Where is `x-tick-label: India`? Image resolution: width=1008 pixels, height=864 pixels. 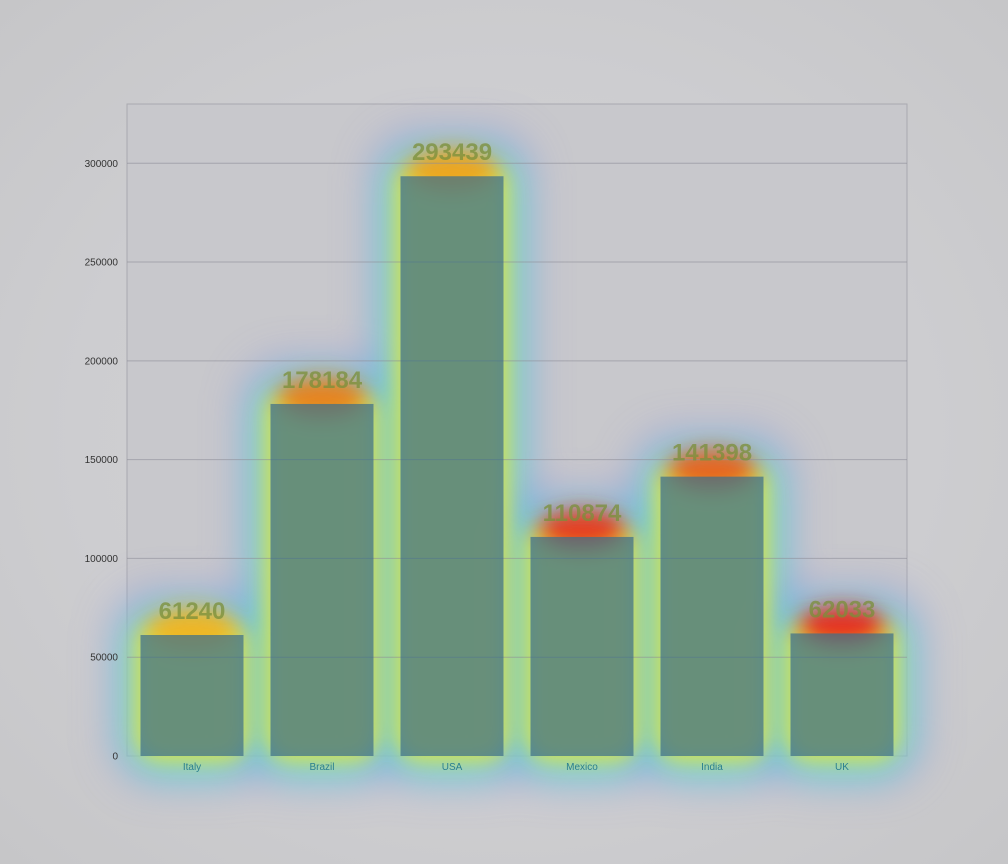 x-tick-label: India is located at coordinates (712, 767).